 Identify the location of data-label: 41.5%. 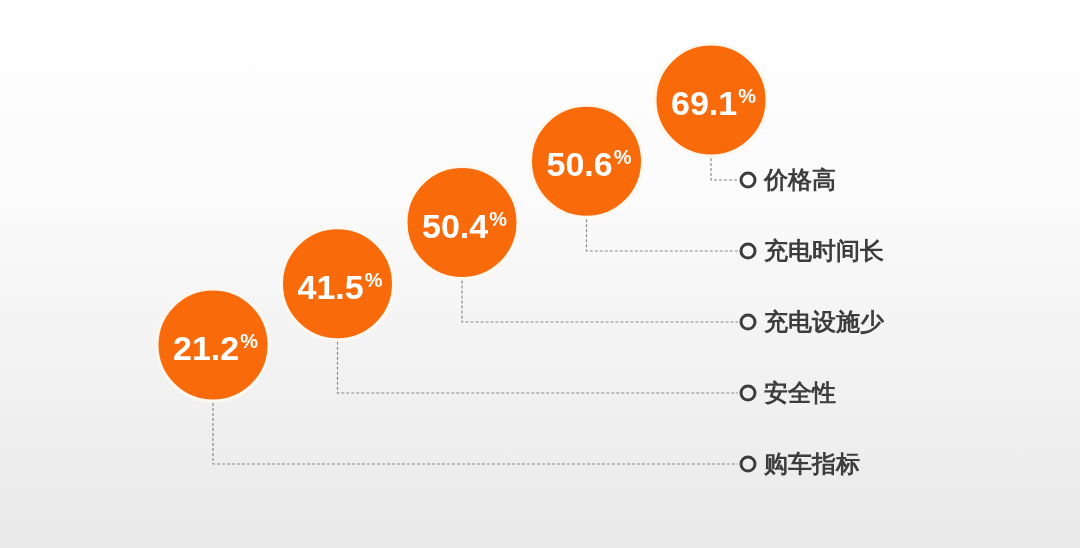
(340, 286).